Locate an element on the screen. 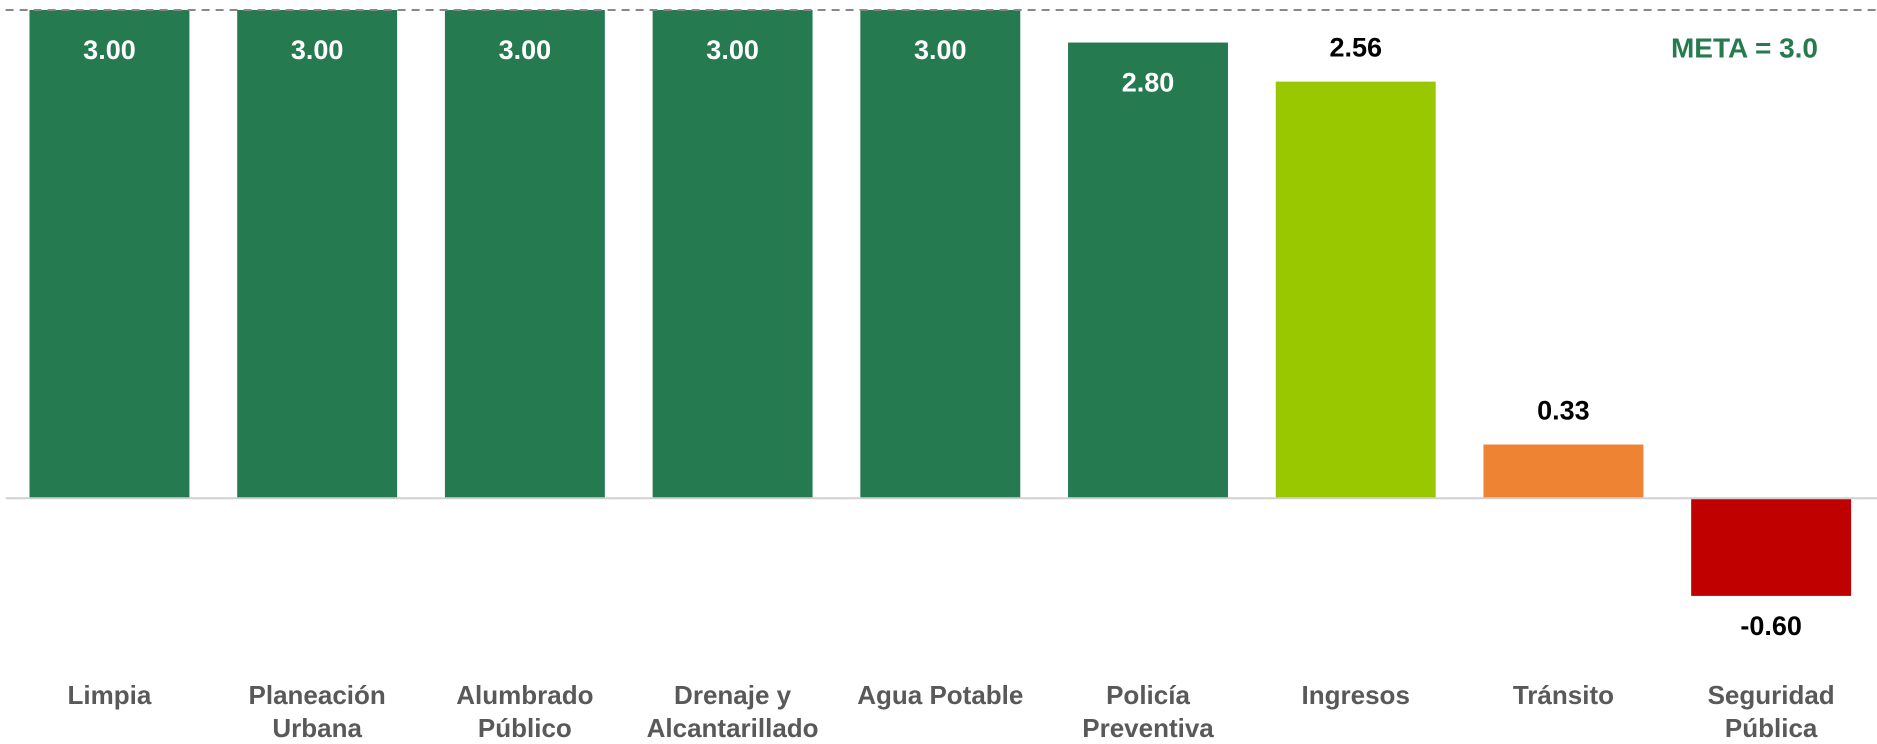 The height and width of the screenshot is (744, 1877). x-tick-label: Urbana is located at coordinates (317, 728).